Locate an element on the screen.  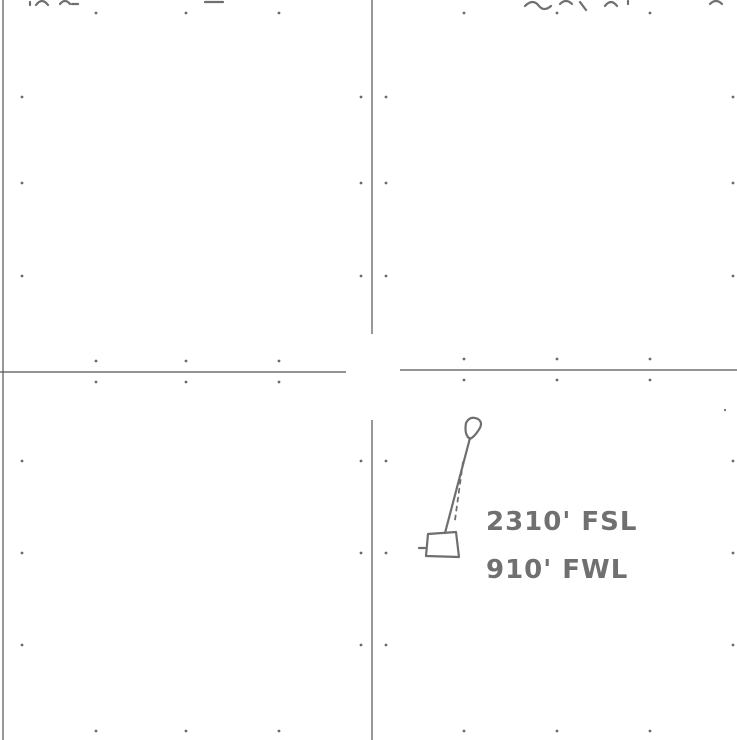
wellbore-dashed-line is located at coordinates (459, 491).